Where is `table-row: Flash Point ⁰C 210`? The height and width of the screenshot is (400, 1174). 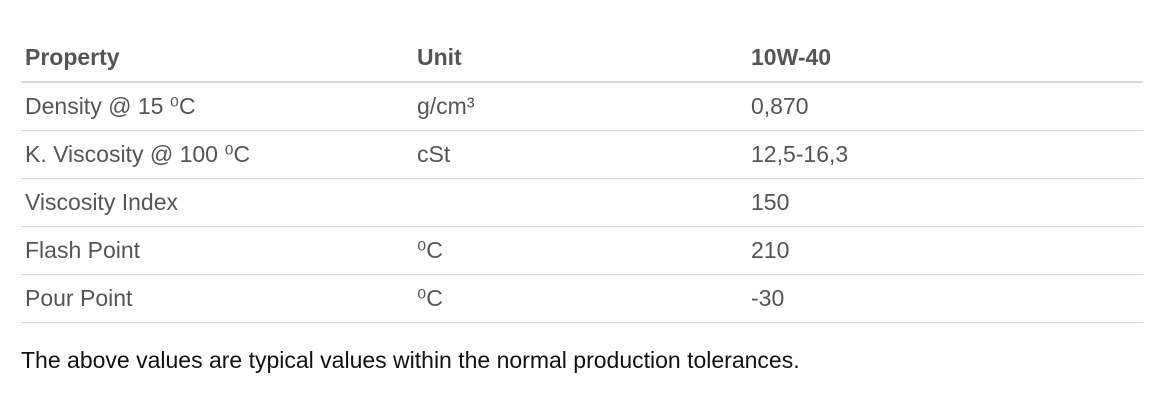
table-row: Flash Point ⁰C 210 is located at coordinates (582, 250).